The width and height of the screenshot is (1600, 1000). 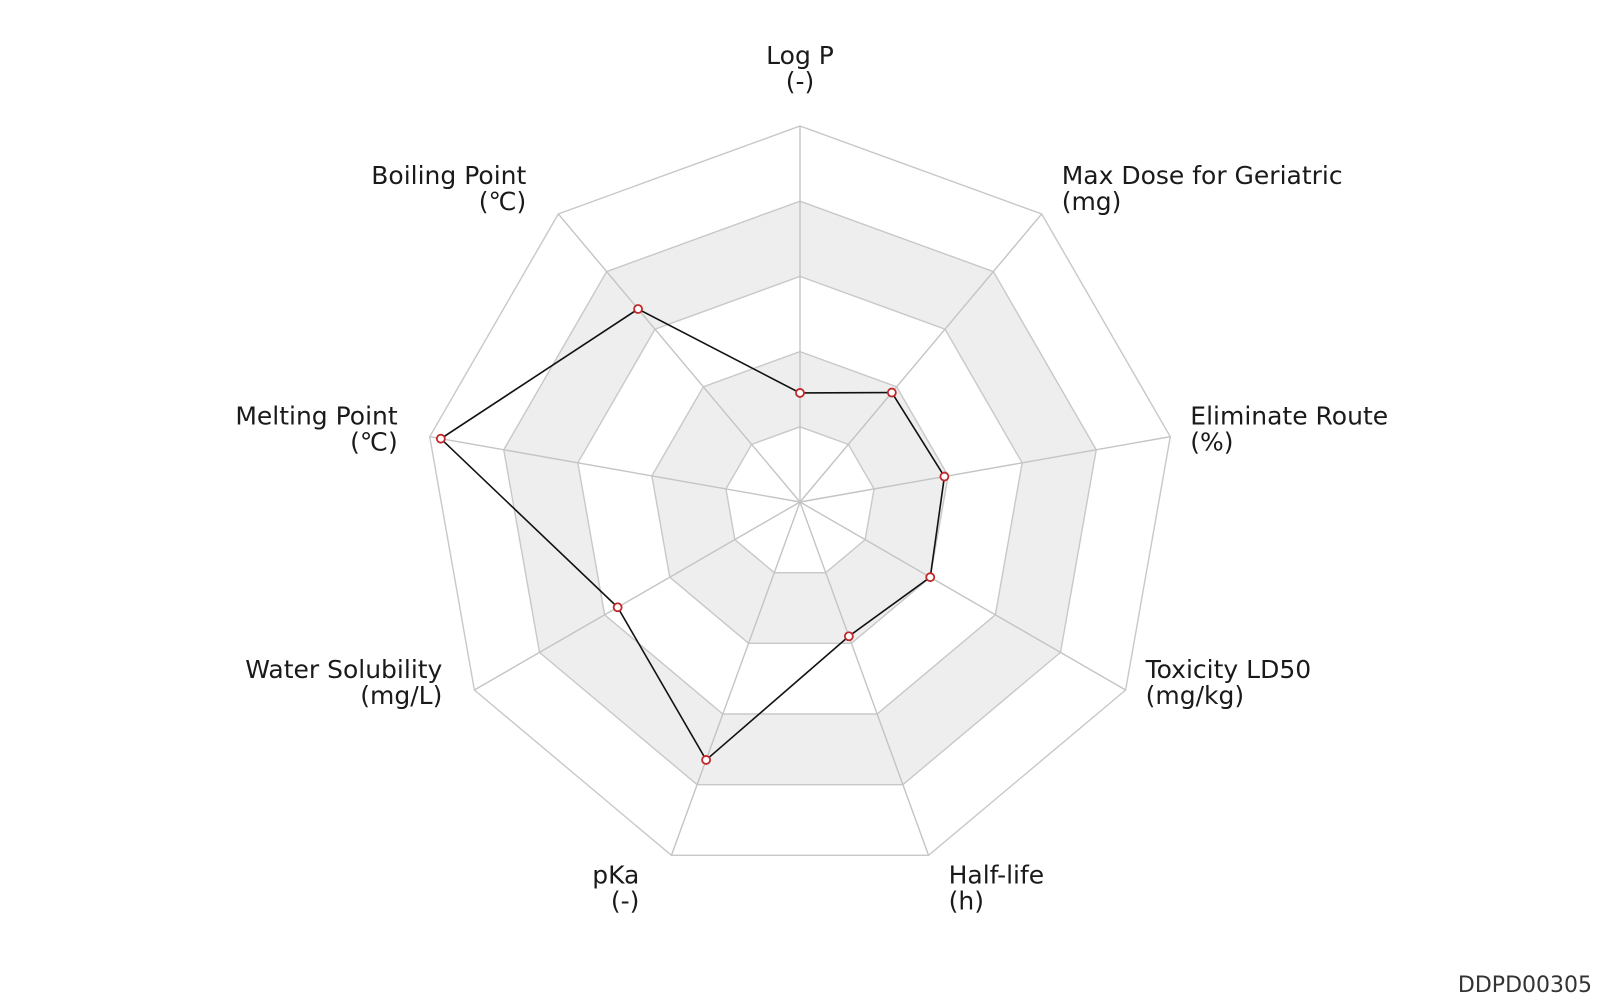 What do you see at coordinates (374, 442) in the screenshot?
I see `axis-unit-8: (℃)` at bounding box center [374, 442].